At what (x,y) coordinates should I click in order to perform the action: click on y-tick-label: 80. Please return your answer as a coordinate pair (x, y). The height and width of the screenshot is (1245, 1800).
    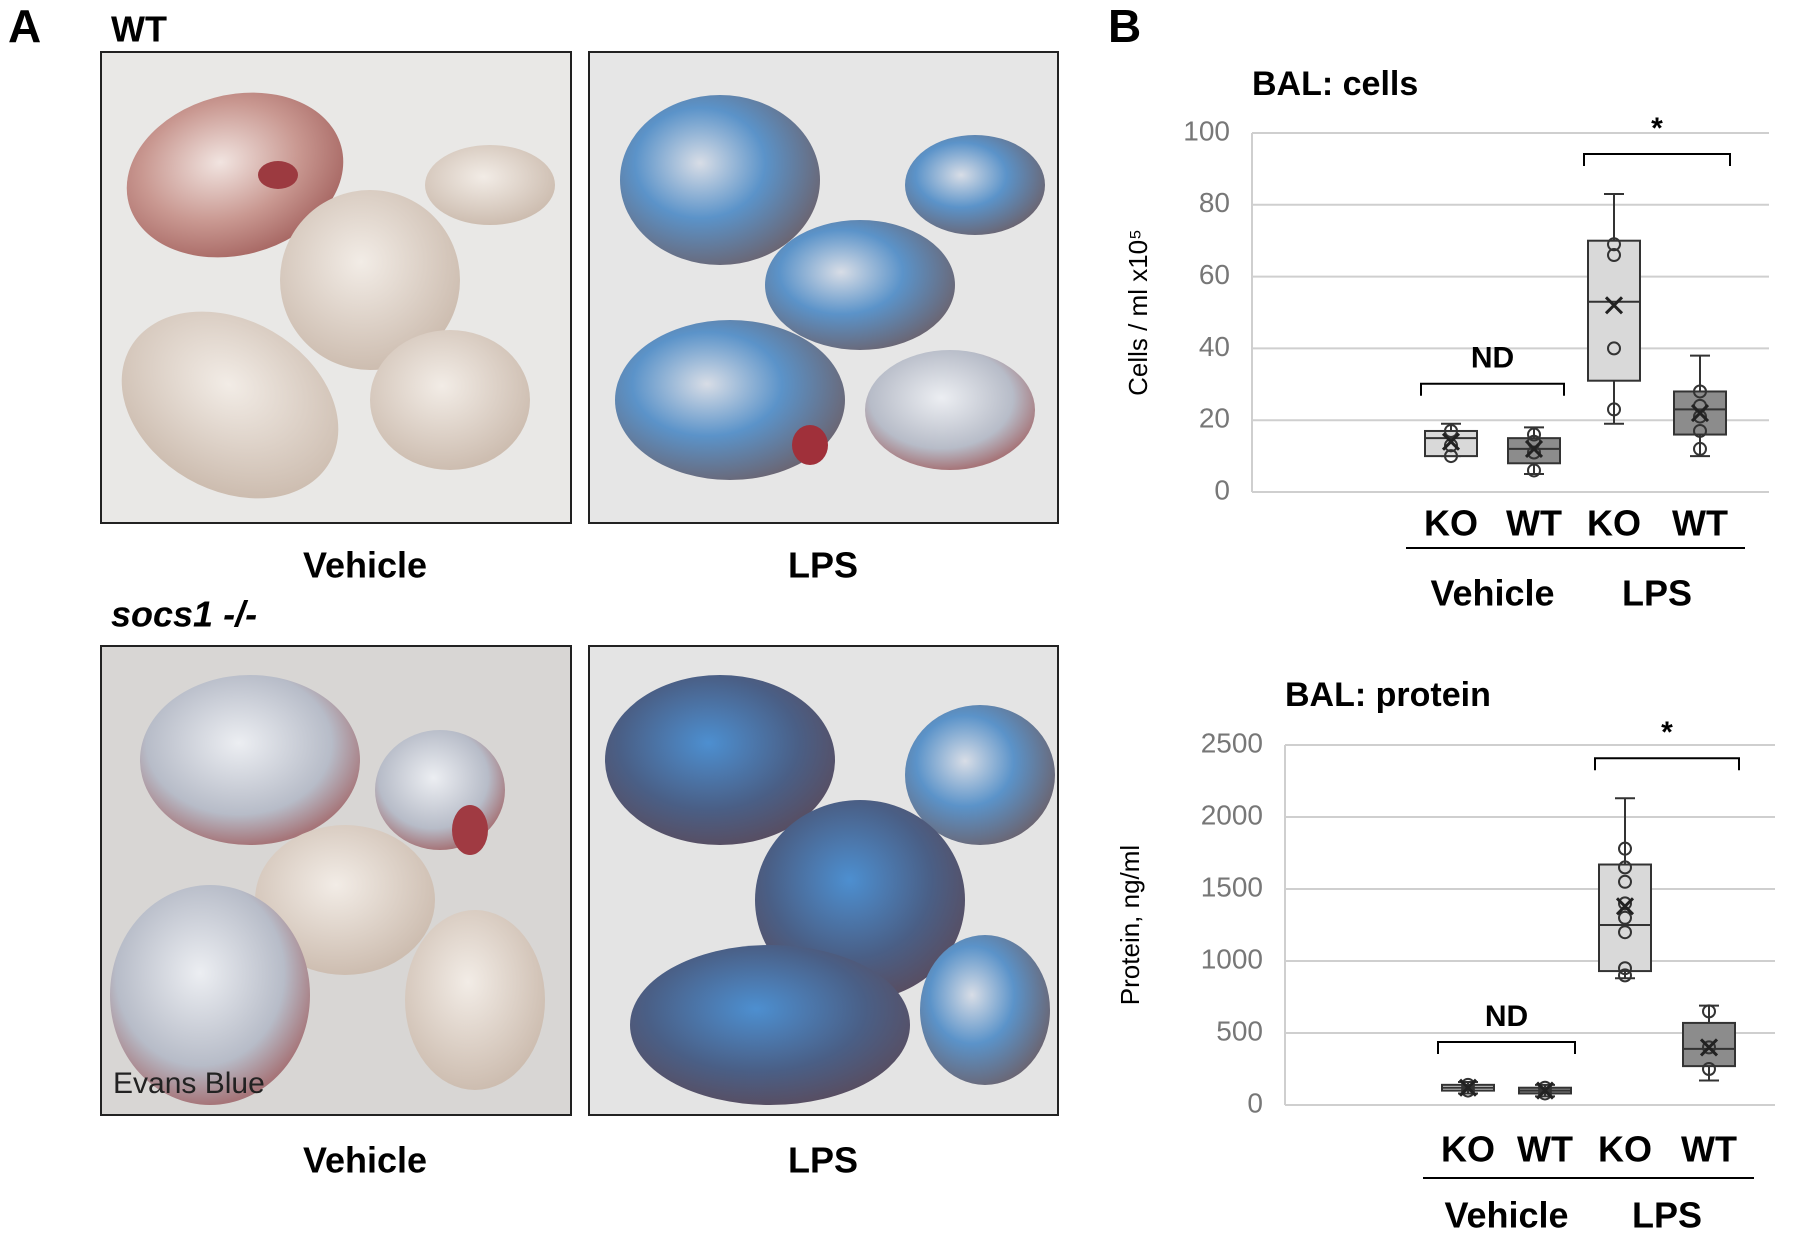
    Looking at the image, I should click on (1214, 202).